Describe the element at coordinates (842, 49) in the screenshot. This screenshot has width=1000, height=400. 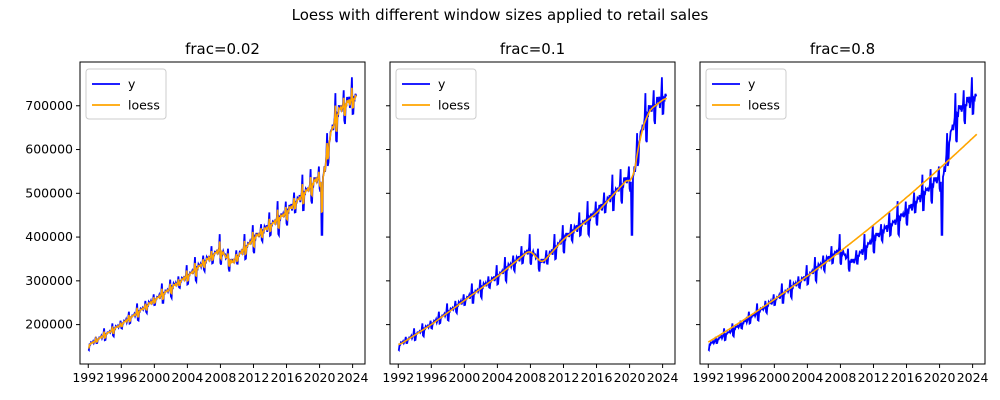
I see `panel-title: frac=0.8` at that location.